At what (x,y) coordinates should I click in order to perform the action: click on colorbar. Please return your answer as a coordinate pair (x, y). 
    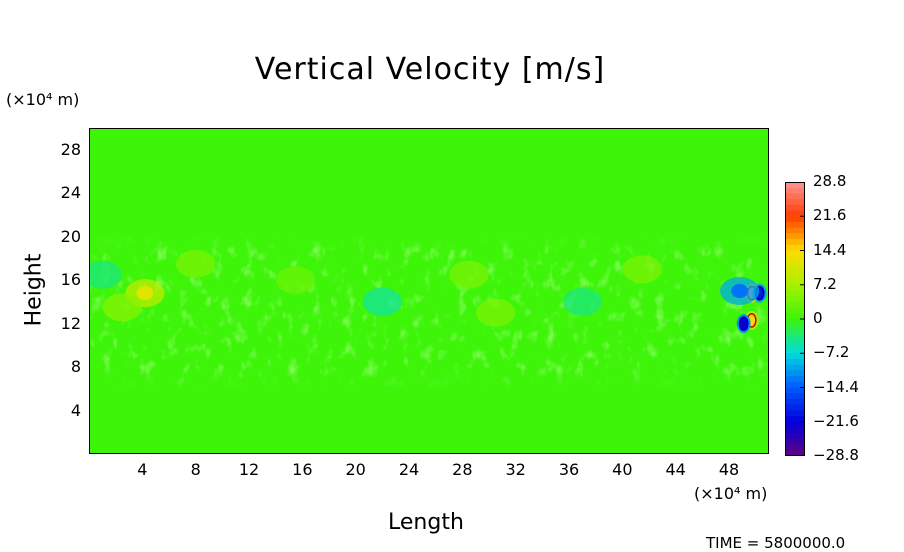
    Looking at the image, I should click on (795, 319).